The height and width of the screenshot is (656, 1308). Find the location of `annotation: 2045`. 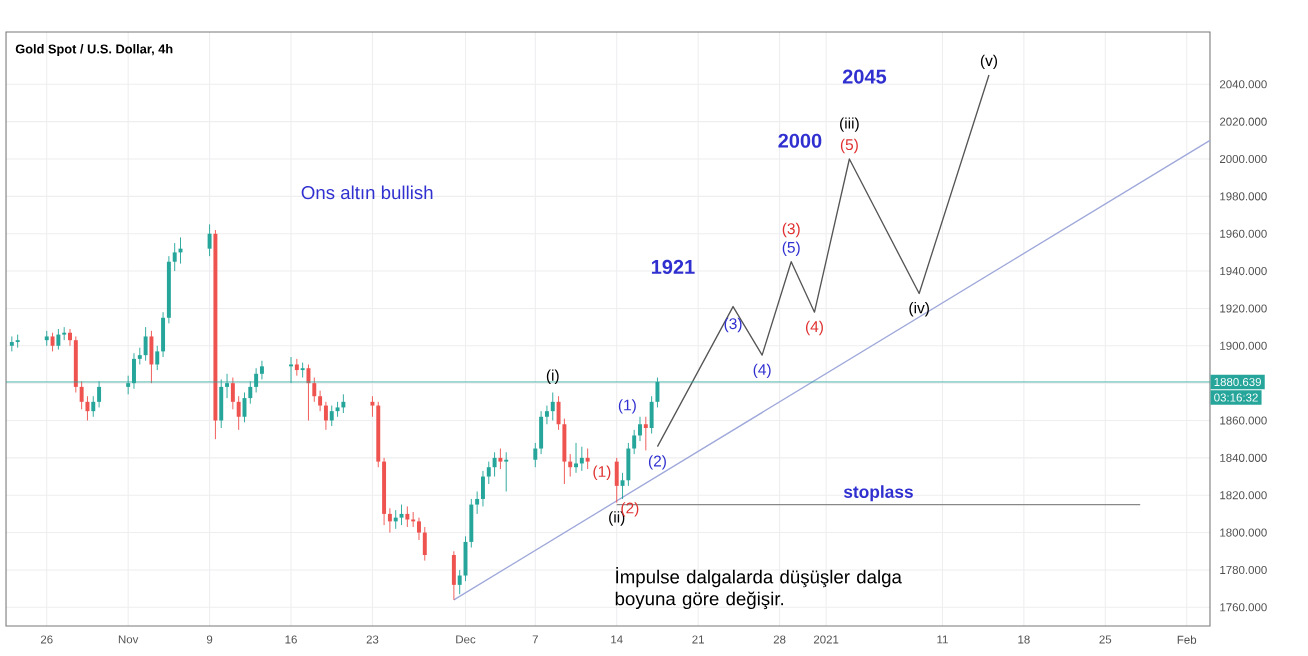

annotation: 2045 is located at coordinates (864, 76).